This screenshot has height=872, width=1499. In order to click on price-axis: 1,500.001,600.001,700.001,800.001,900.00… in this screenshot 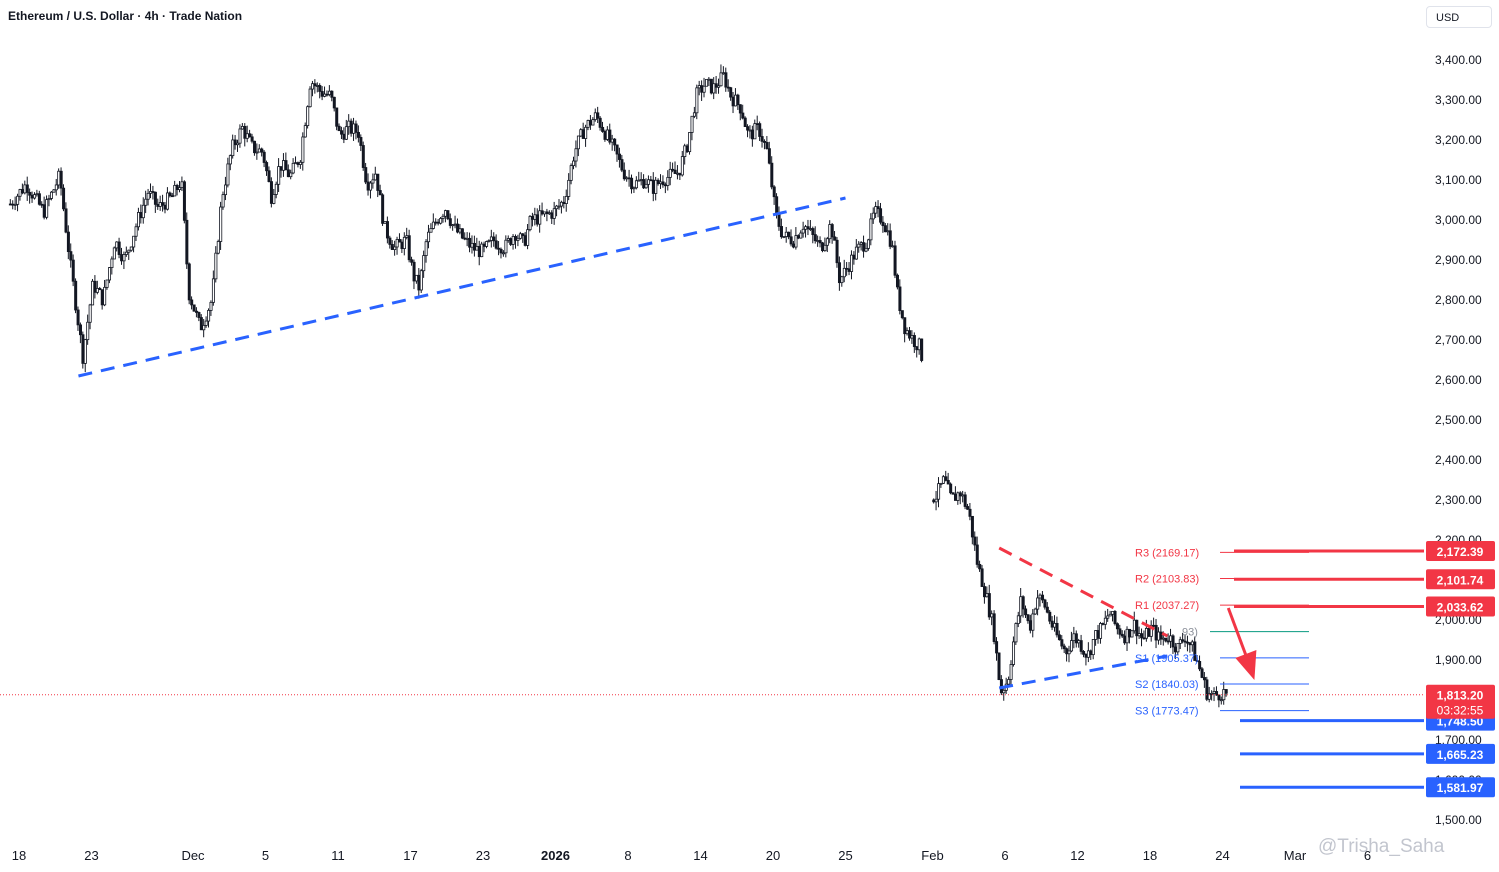, I will do `click(1460, 440)`.